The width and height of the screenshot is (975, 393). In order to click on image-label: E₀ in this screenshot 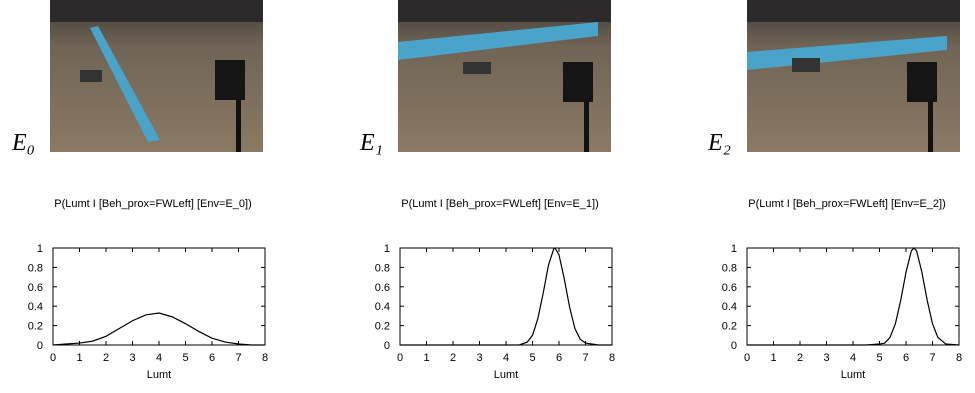, I will do `click(23, 143)`.